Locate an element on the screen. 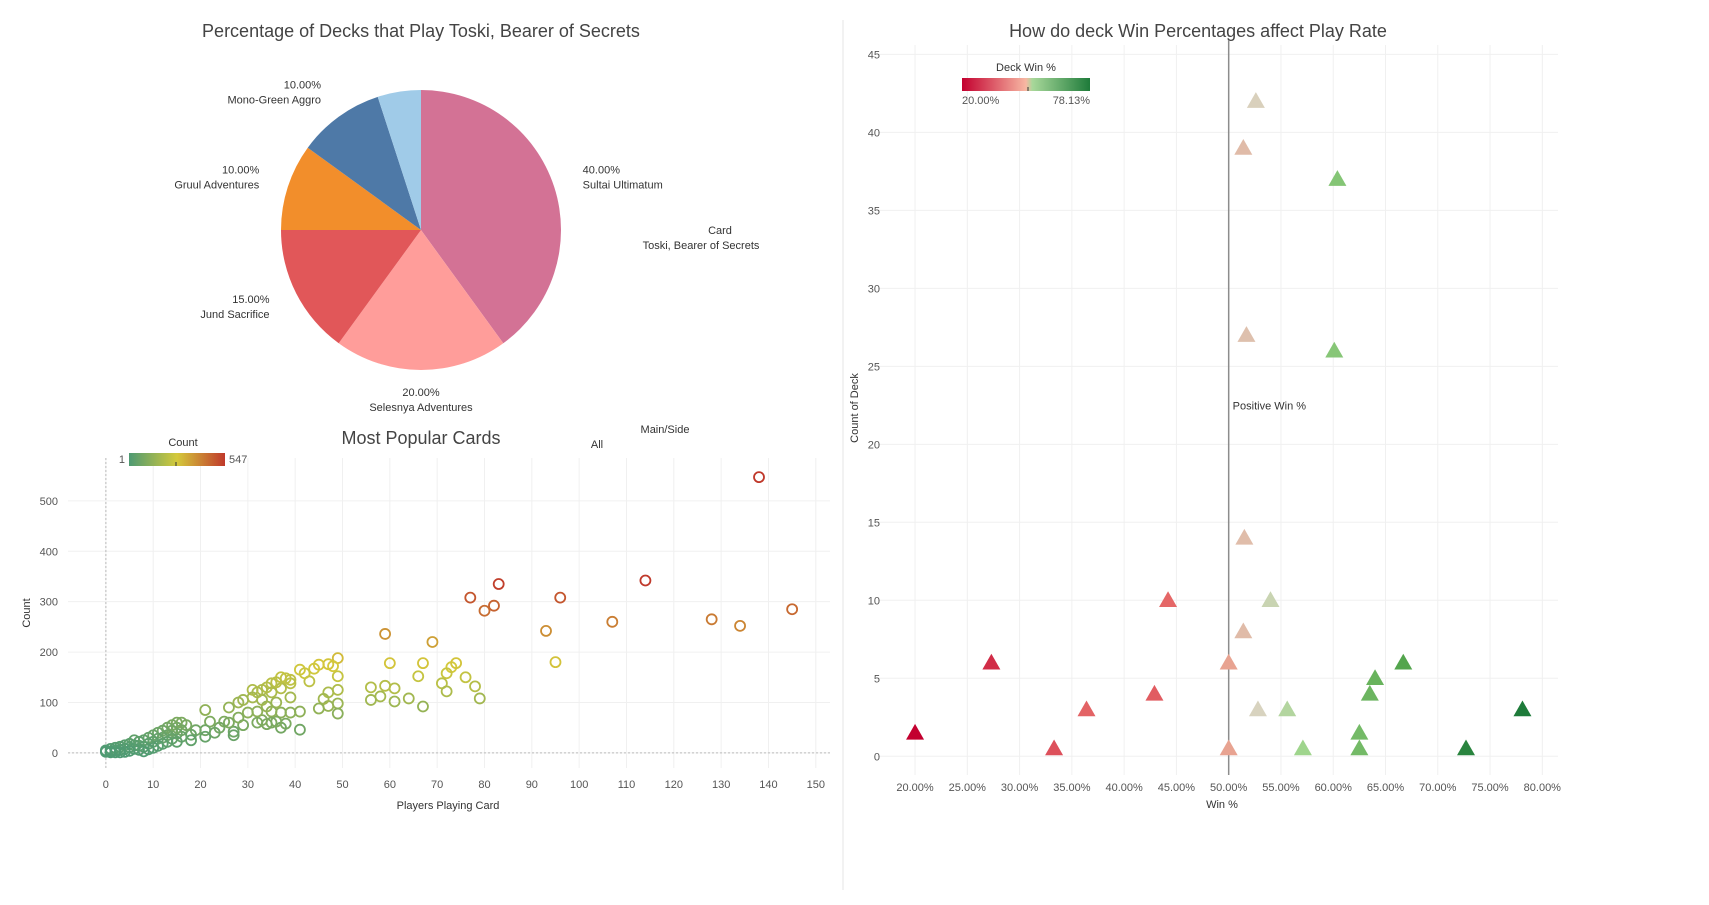  main-side-filter-value: All is located at coordinates (597, 445).